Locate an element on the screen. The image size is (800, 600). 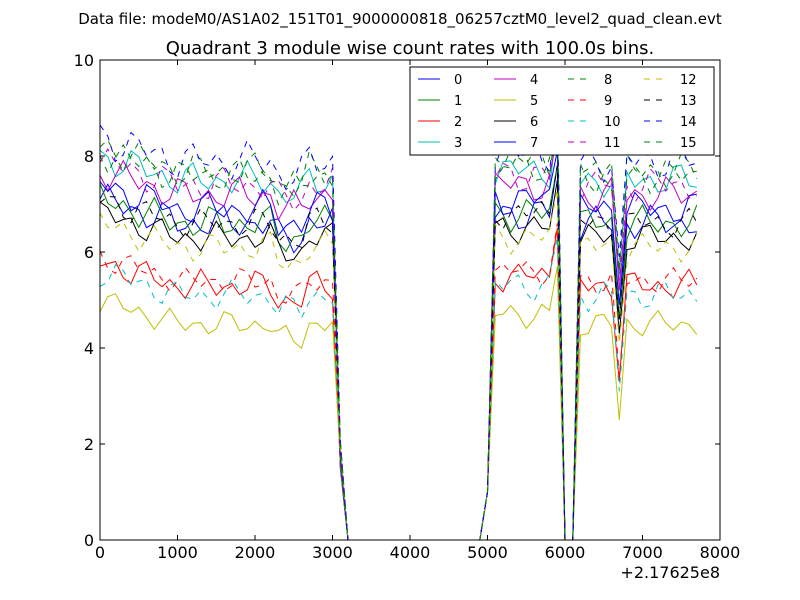
x-tick-label: 4000 is located at coordinates (410, 552).